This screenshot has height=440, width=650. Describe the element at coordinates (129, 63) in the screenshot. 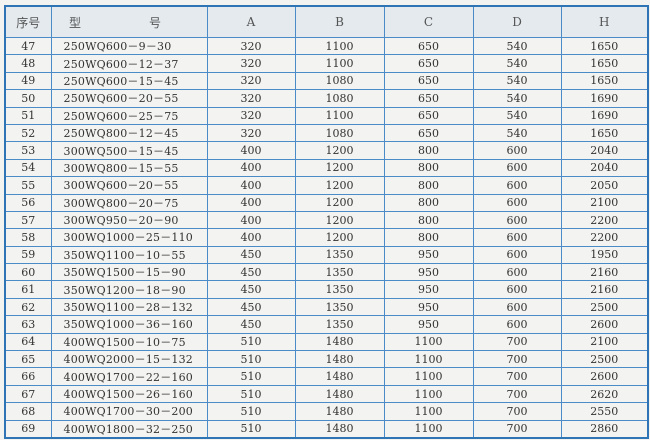

I see `cell-model: 250WQ600－12－37` at that location.